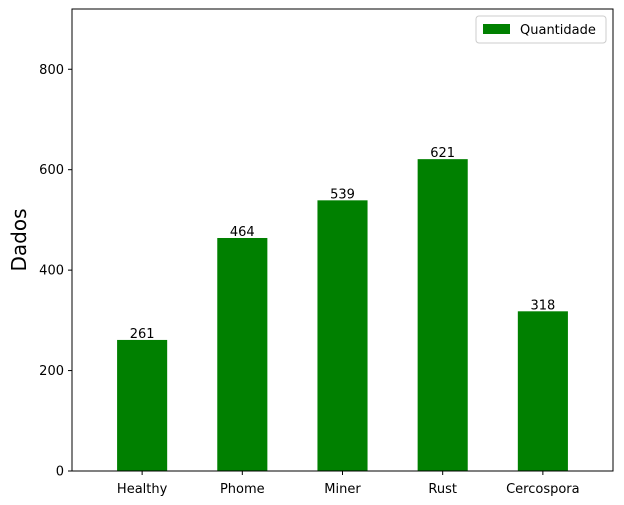 Image resolution: width=624 pixels, height=505 pixels. I want to click on y-axis-ticks: 0 200 400 600 800, so click(55, 271).